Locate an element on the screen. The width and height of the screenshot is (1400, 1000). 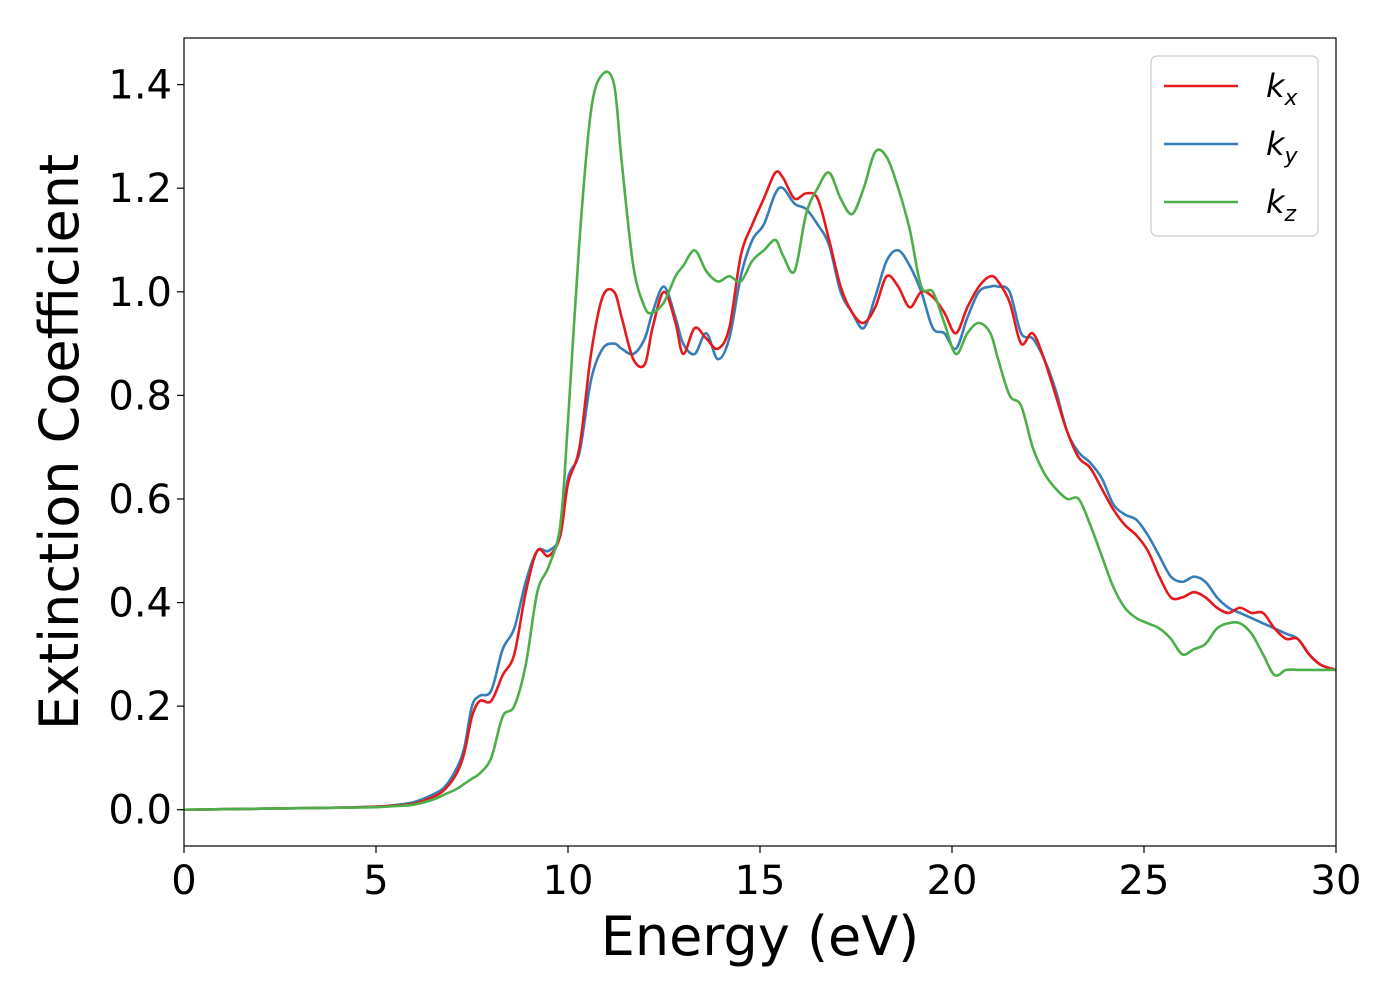
legend-box is located at coordinates (1234, 146).